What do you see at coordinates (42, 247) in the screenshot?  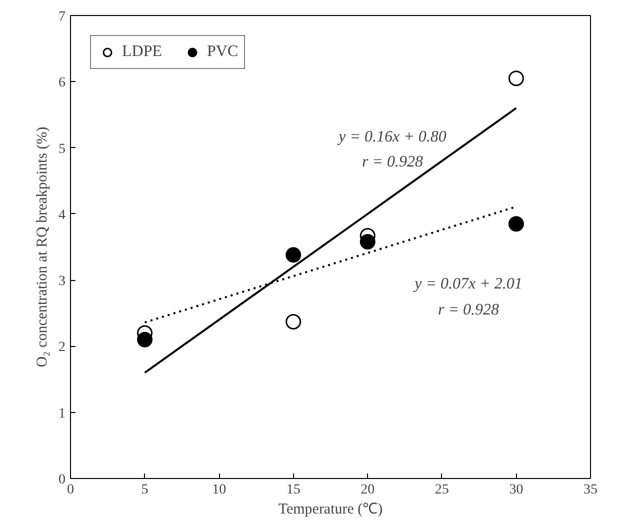 I see `y-axis-title: O₂ concentration at RQ breakpoints (%)` at bounding box center [42, 247].